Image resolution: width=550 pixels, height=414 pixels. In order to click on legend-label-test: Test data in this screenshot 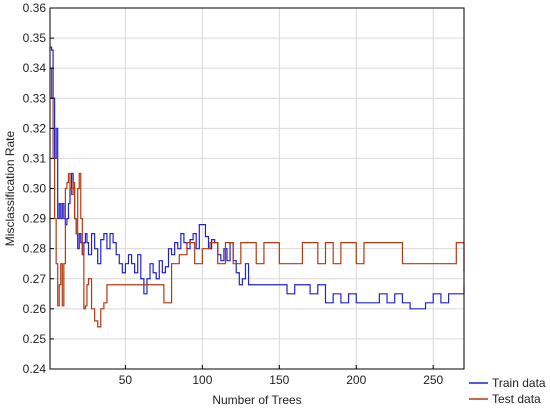, I will do `click(516, 399)`.